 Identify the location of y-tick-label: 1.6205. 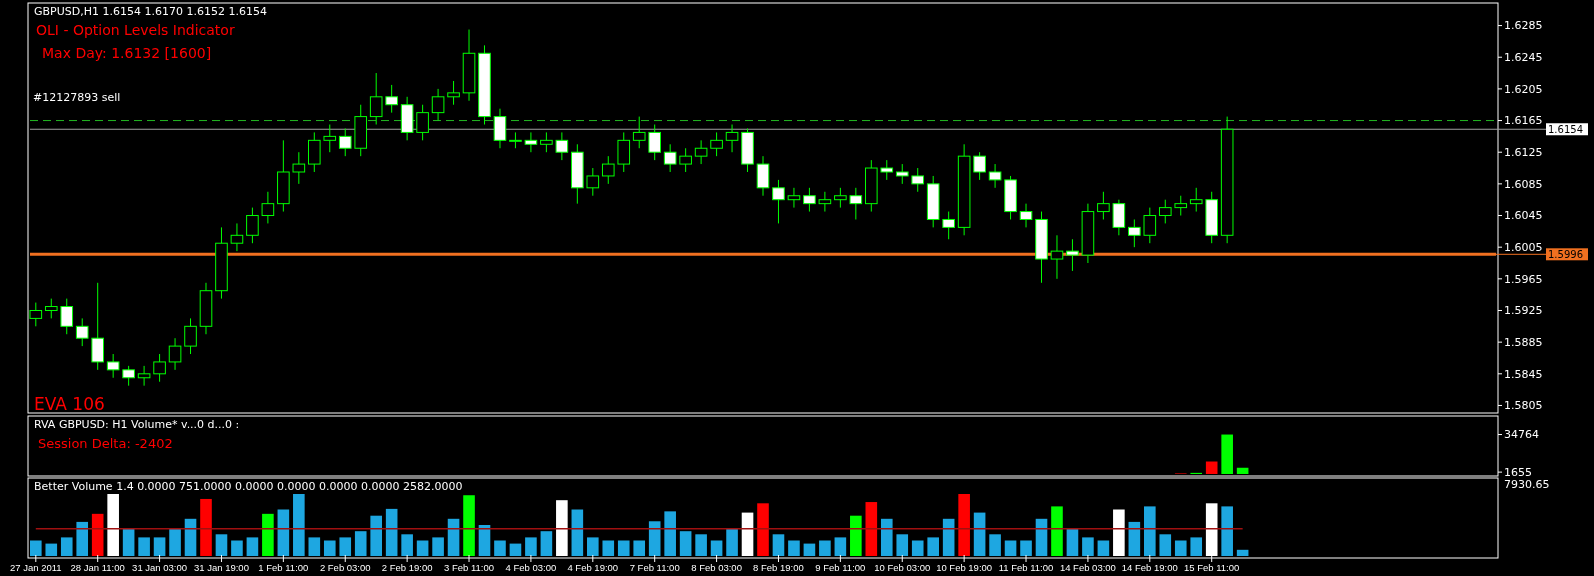
(1523, 89).